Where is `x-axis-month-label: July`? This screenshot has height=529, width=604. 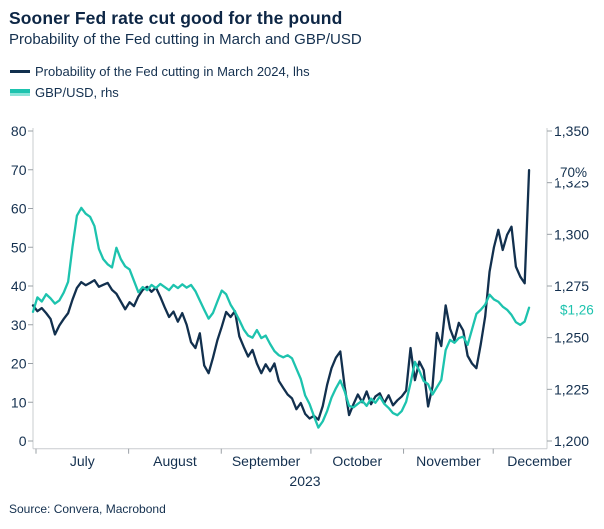
x-axis-month-label: July is located at coordinates (82, 461).